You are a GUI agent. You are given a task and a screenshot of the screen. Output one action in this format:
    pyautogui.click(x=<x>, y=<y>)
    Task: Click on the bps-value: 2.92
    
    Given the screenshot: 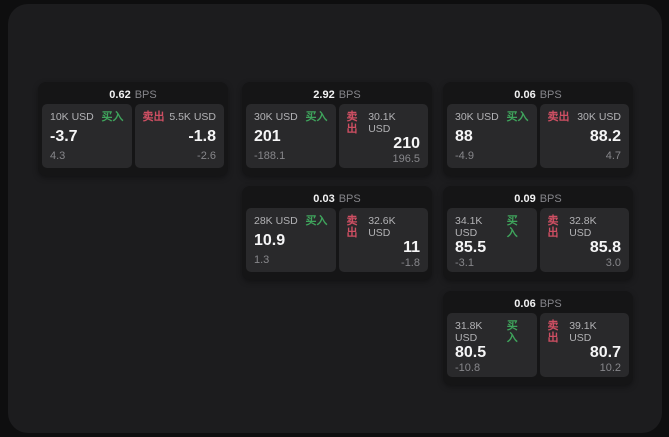 What is the action you would take?
    pyautogui.click(x=324, y=95)
    